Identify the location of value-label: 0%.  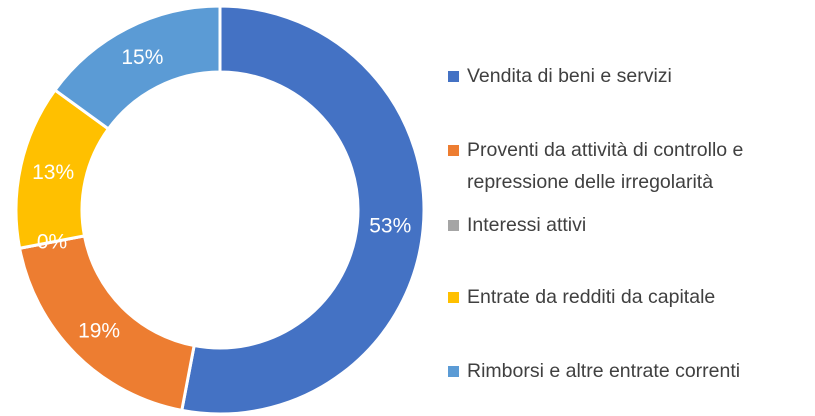
(52, 242).